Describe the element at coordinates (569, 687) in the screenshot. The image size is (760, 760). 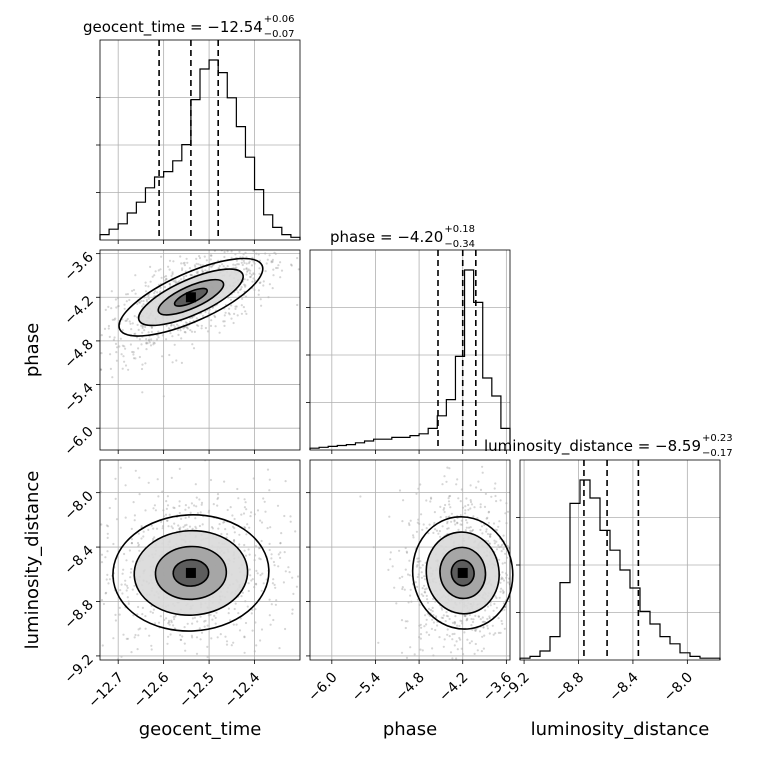
I see `x-tick-label: −8.8` at that location.